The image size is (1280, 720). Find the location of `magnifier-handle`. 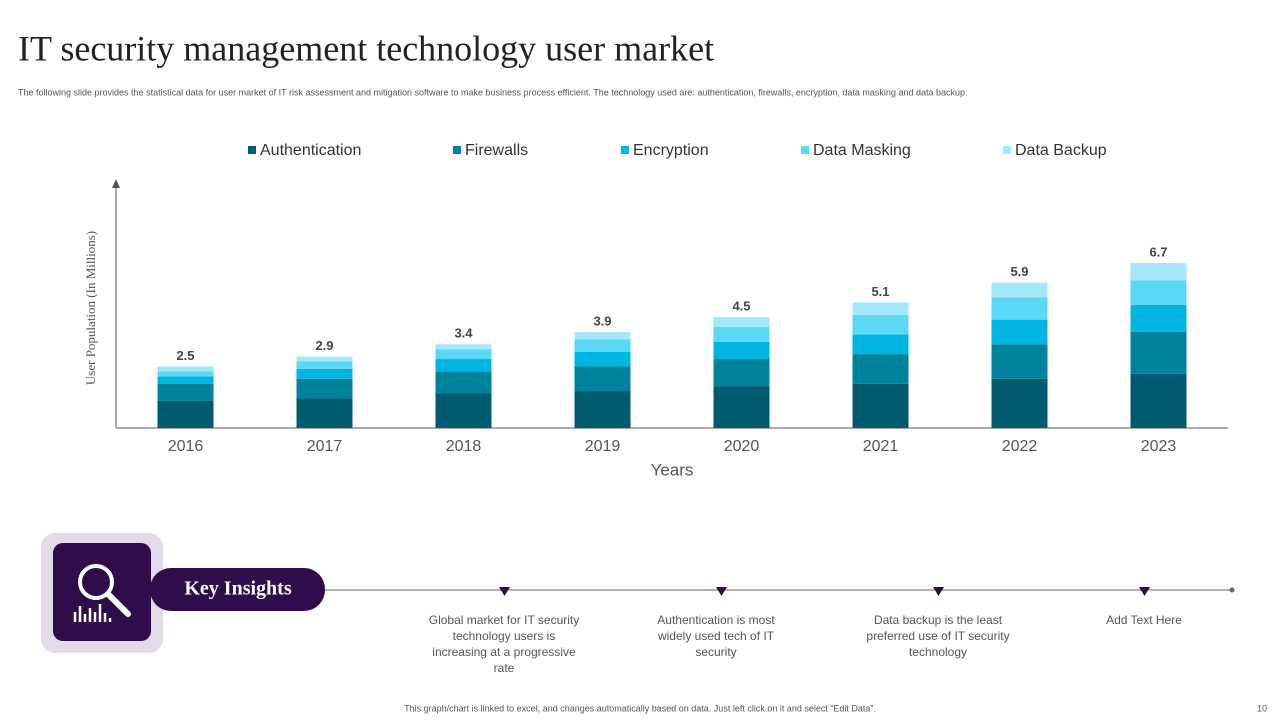

magnifier-handle is located at coordinates (118, 604).